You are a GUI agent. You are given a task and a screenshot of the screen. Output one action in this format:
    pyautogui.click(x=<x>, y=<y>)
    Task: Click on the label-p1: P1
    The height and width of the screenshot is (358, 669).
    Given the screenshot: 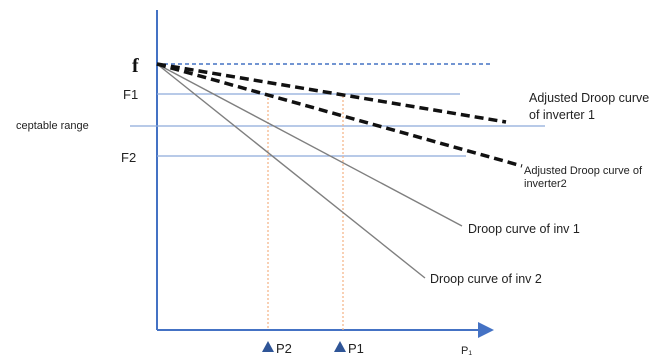 What is the action you would take?
    pyautogui.click(x=356, y=348)
    